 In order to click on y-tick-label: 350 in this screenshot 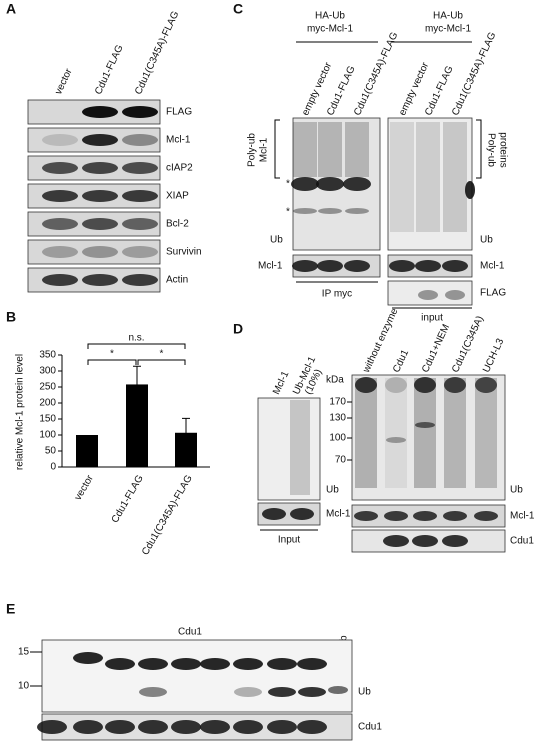, I will do `click(47, 355)`.